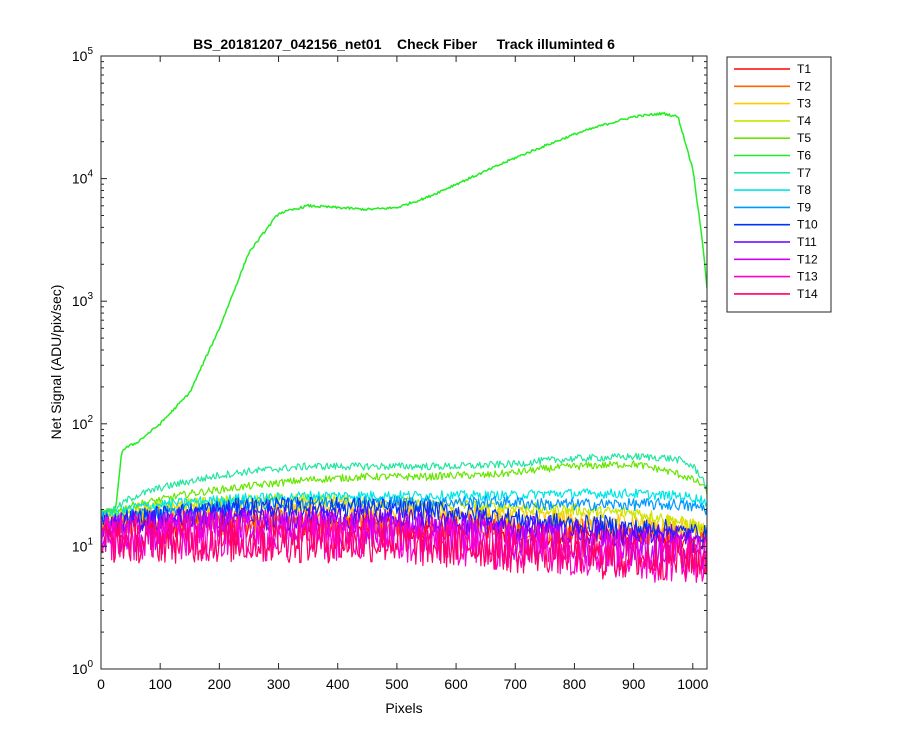 The width and height of the screenshot is (900, 750). I want to click on y-tick-label: 10⁵, so click(83, 55).